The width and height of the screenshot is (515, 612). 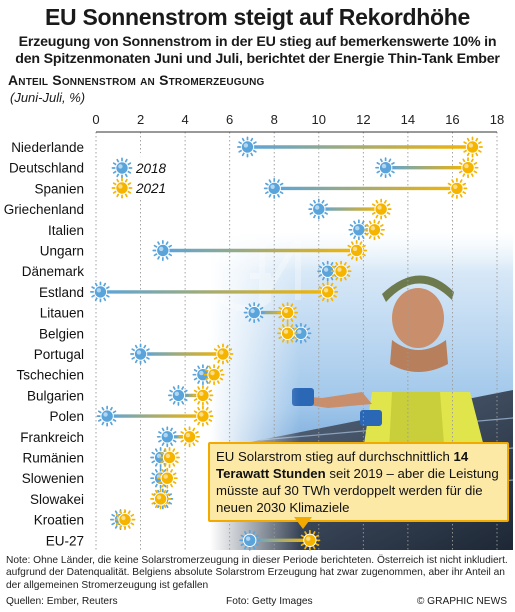 I want to click on category-label: Dänemark, so click(x=53, y=271).